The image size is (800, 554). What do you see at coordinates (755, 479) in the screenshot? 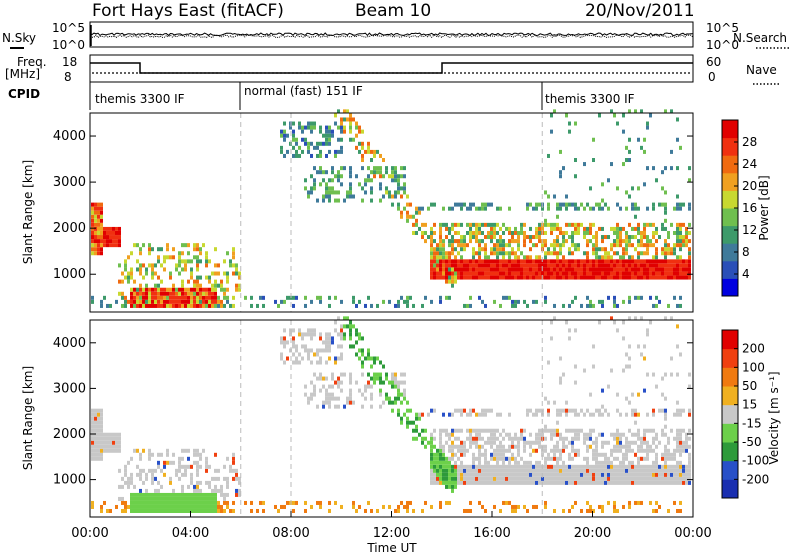
I see `colorbar-tick-label: -200` at bounding box center [755, 479].